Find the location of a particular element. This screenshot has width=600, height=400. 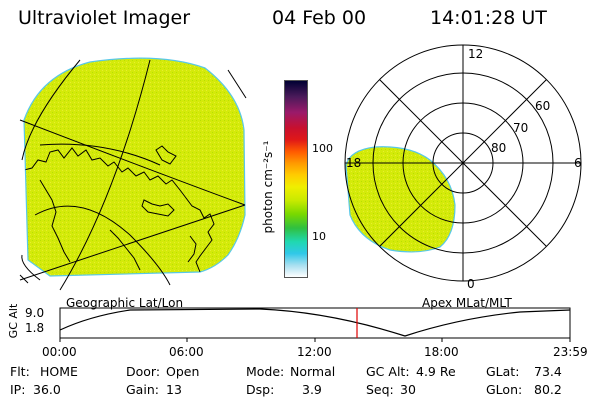

polar-label-12: 12 is located at coordinates (475, 54).